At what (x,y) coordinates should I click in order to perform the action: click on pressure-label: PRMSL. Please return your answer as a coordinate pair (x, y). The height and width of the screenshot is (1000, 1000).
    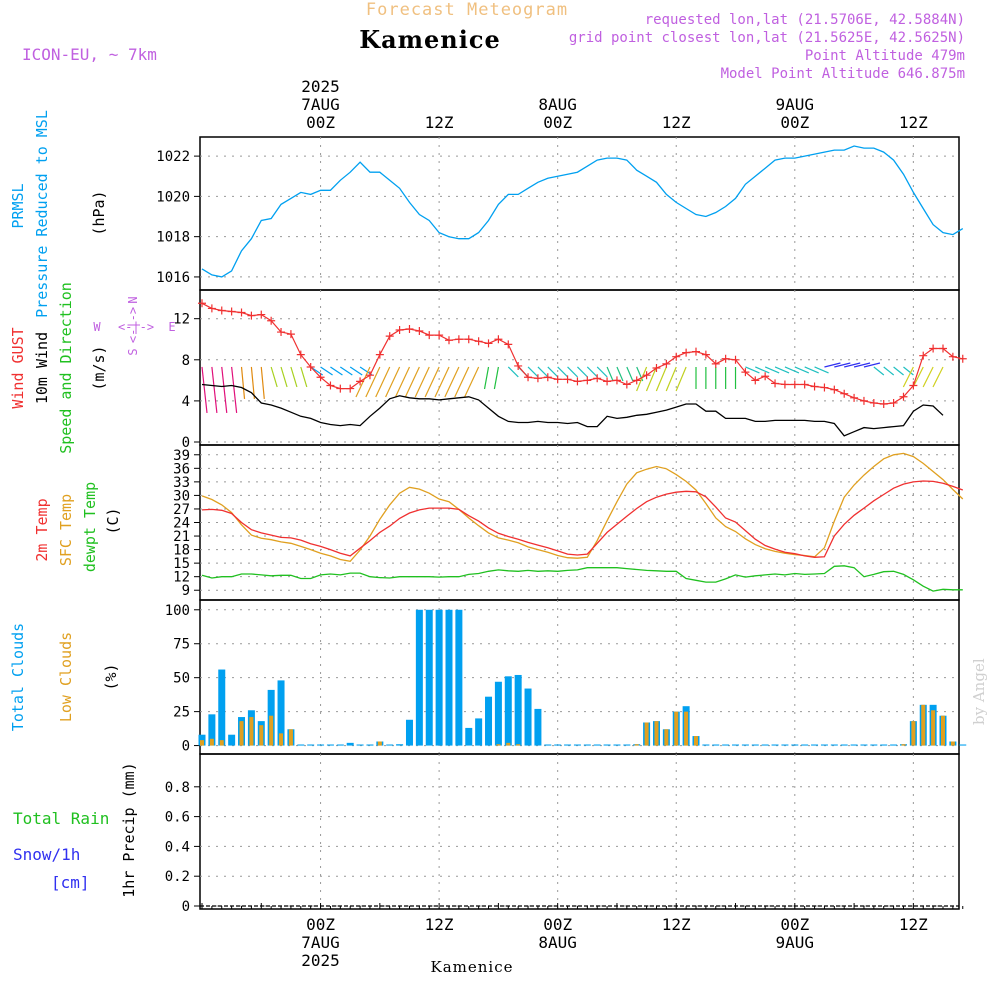
    Looking at the image, I should click on (18, 205).